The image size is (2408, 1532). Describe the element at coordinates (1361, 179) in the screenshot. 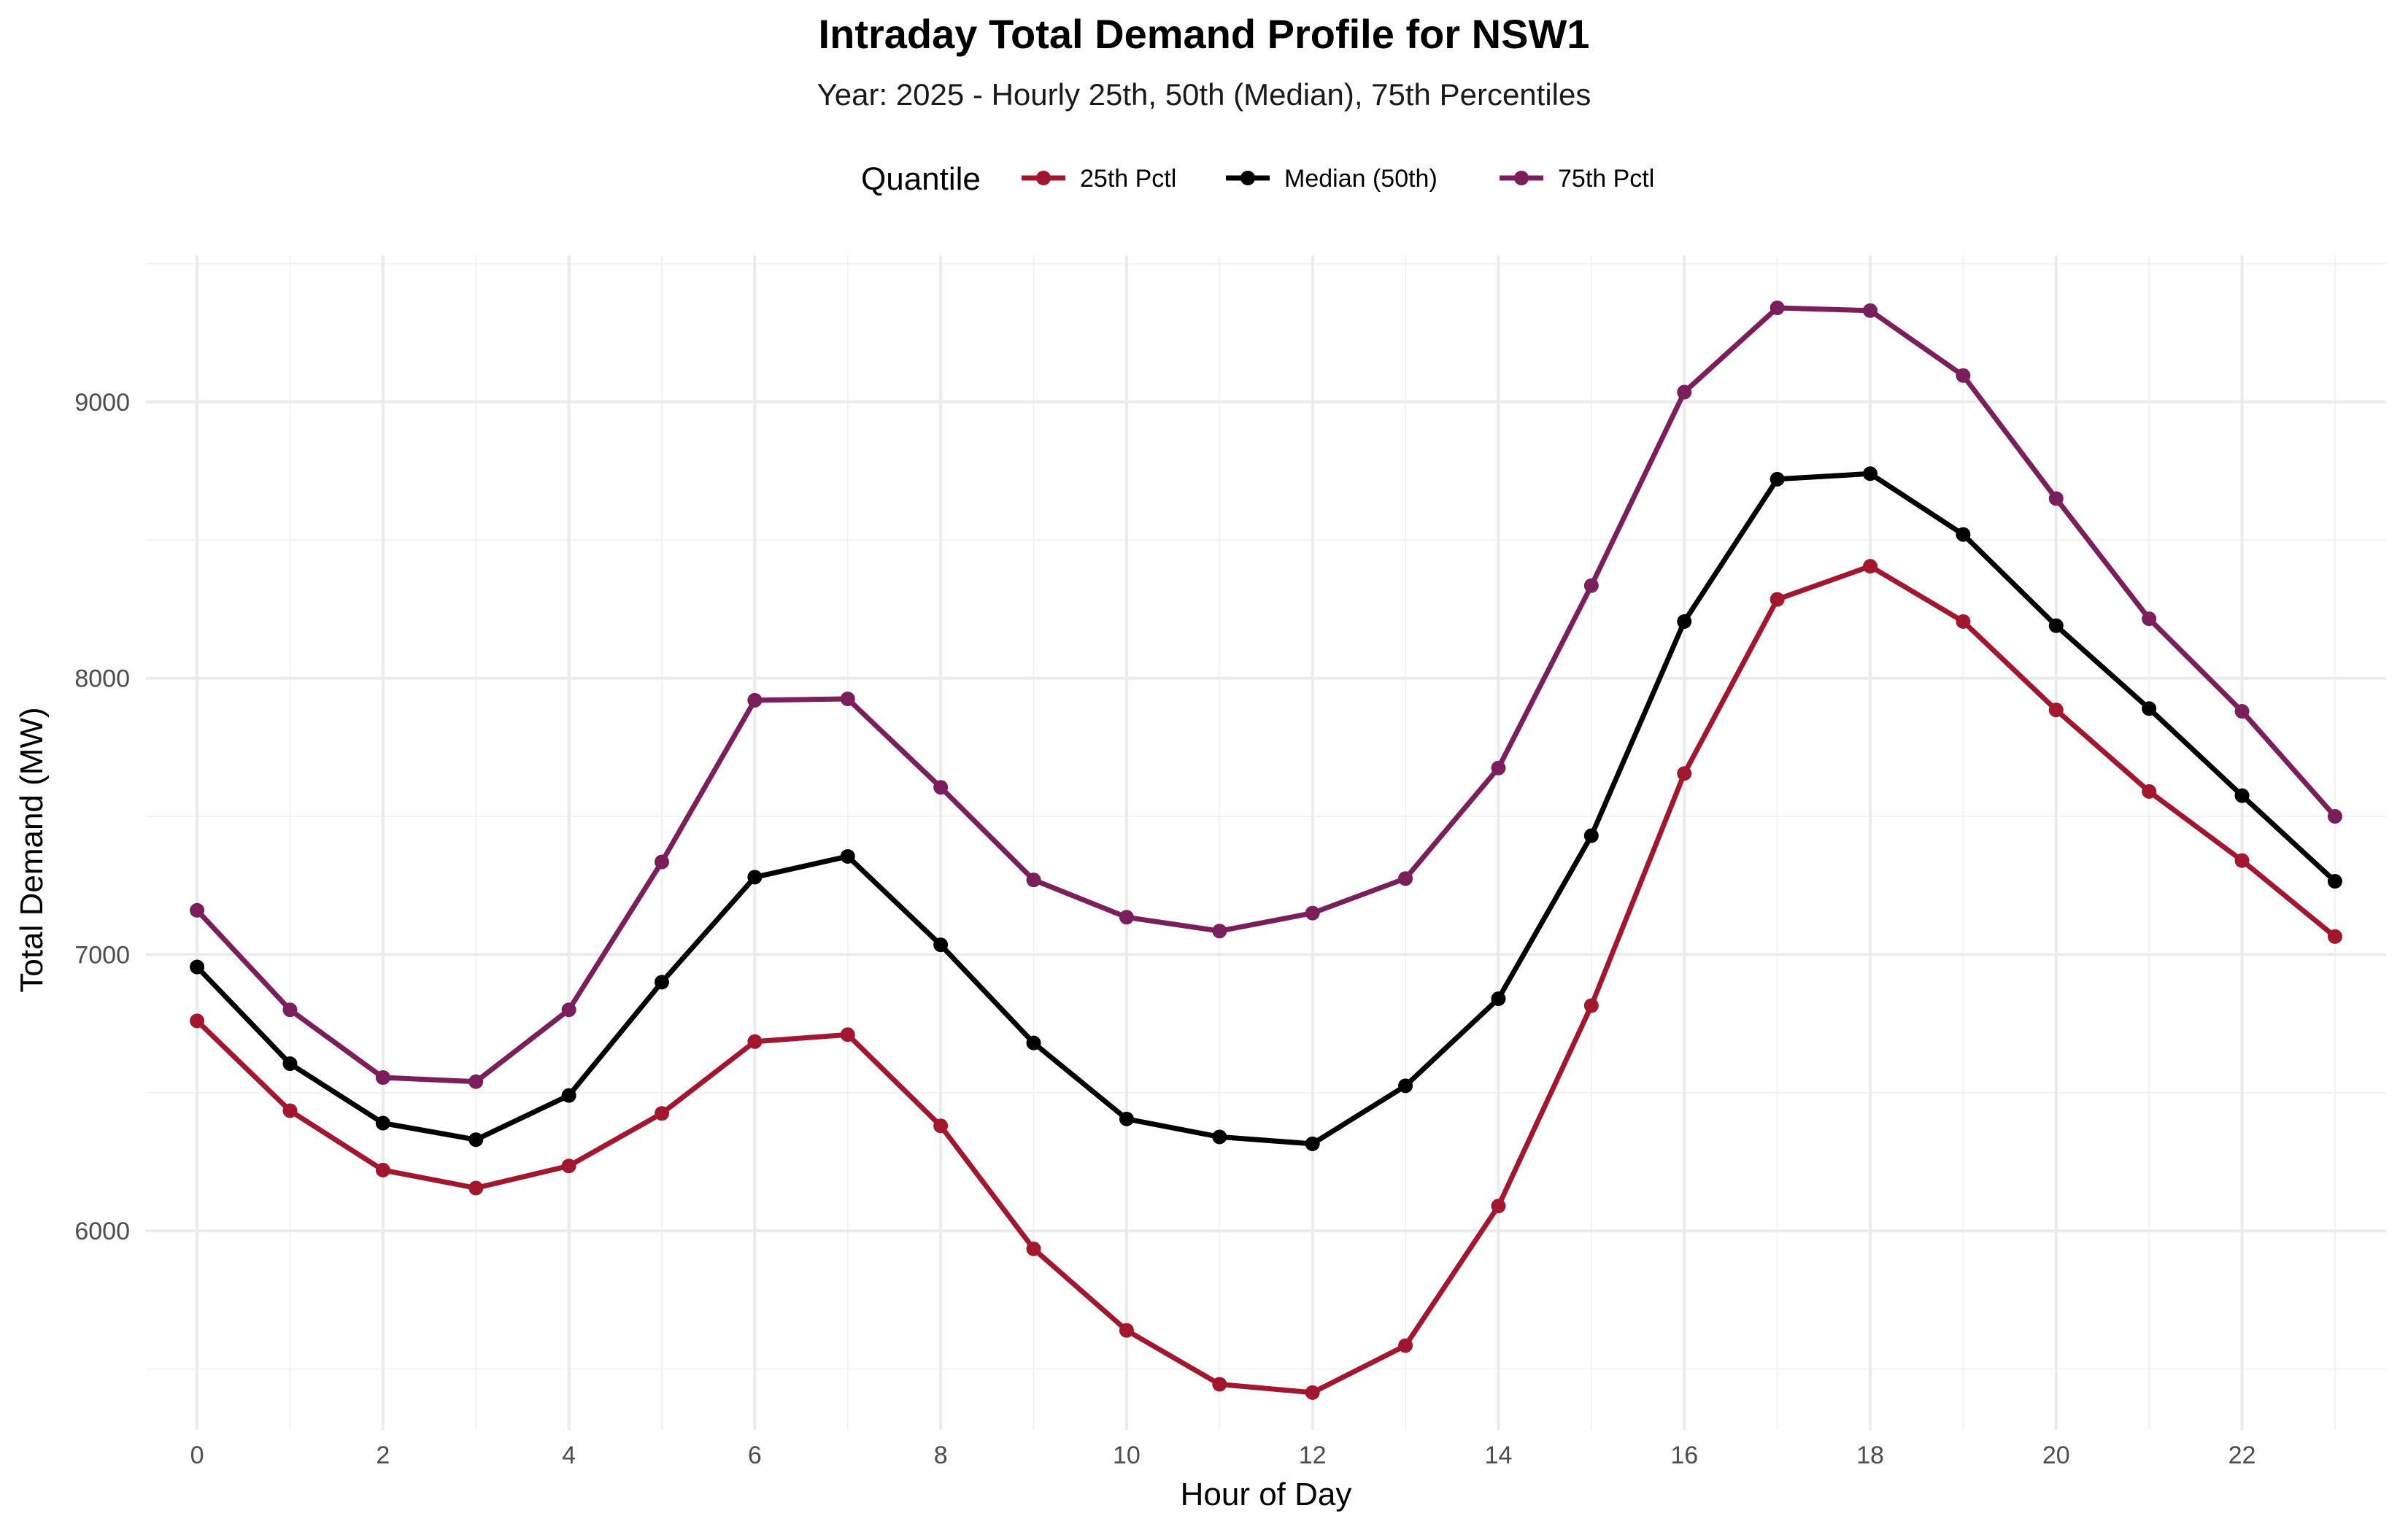

I see `legend-label: Median (50th)` at that location.